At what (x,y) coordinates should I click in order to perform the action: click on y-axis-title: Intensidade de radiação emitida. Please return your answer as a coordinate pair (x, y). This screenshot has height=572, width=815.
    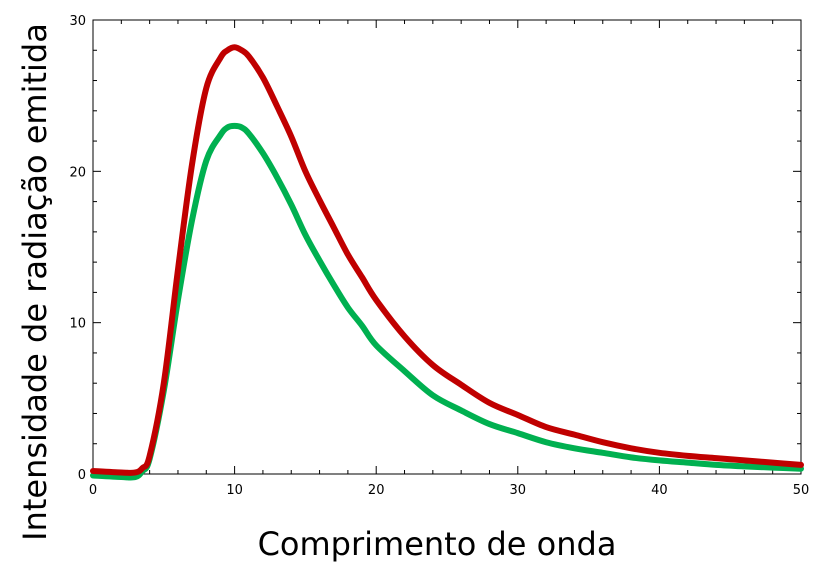
    Looking at the image, I should click on (35, 282).